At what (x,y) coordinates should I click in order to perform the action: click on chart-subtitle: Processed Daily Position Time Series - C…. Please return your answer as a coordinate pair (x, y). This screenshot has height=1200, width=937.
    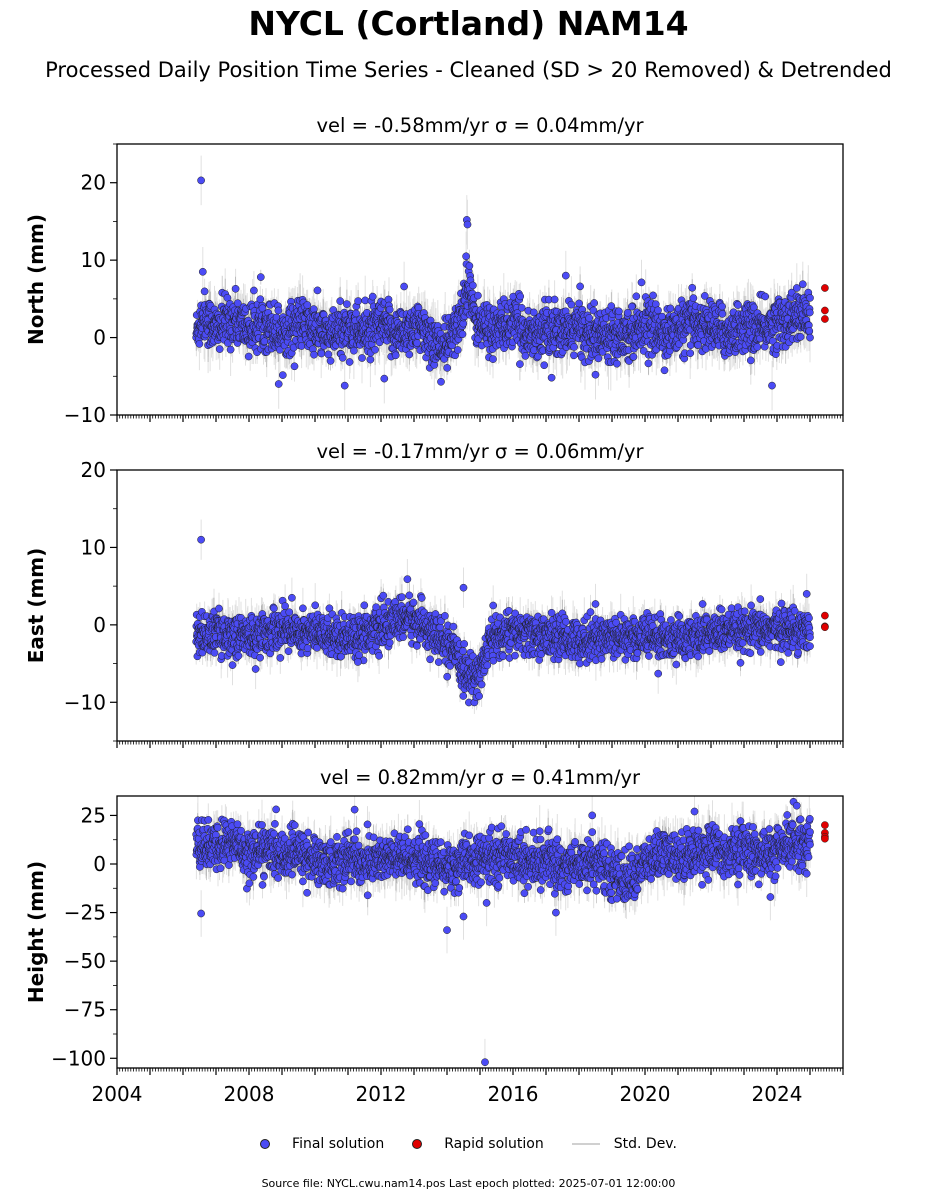
    Looking at the image, I should click on (468, 70).